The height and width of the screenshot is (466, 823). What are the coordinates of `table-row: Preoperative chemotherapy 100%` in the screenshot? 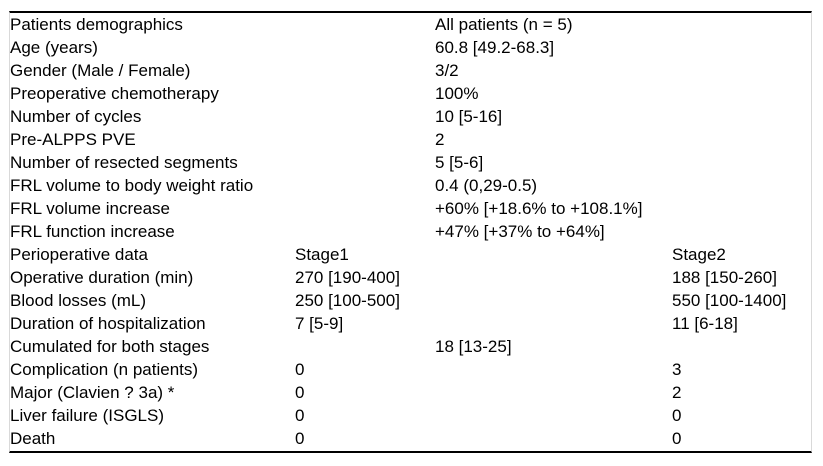 It's located at (410, 93).